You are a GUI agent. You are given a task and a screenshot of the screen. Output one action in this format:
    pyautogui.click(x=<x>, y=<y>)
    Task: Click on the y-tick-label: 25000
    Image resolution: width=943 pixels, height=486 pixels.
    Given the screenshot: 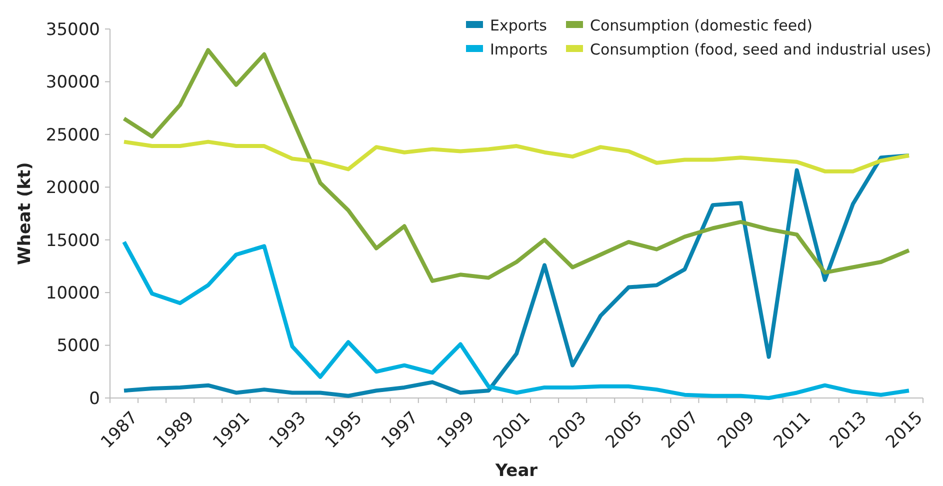 What is the action you would take?
    pyautogui.click(x=73, y=135)
    